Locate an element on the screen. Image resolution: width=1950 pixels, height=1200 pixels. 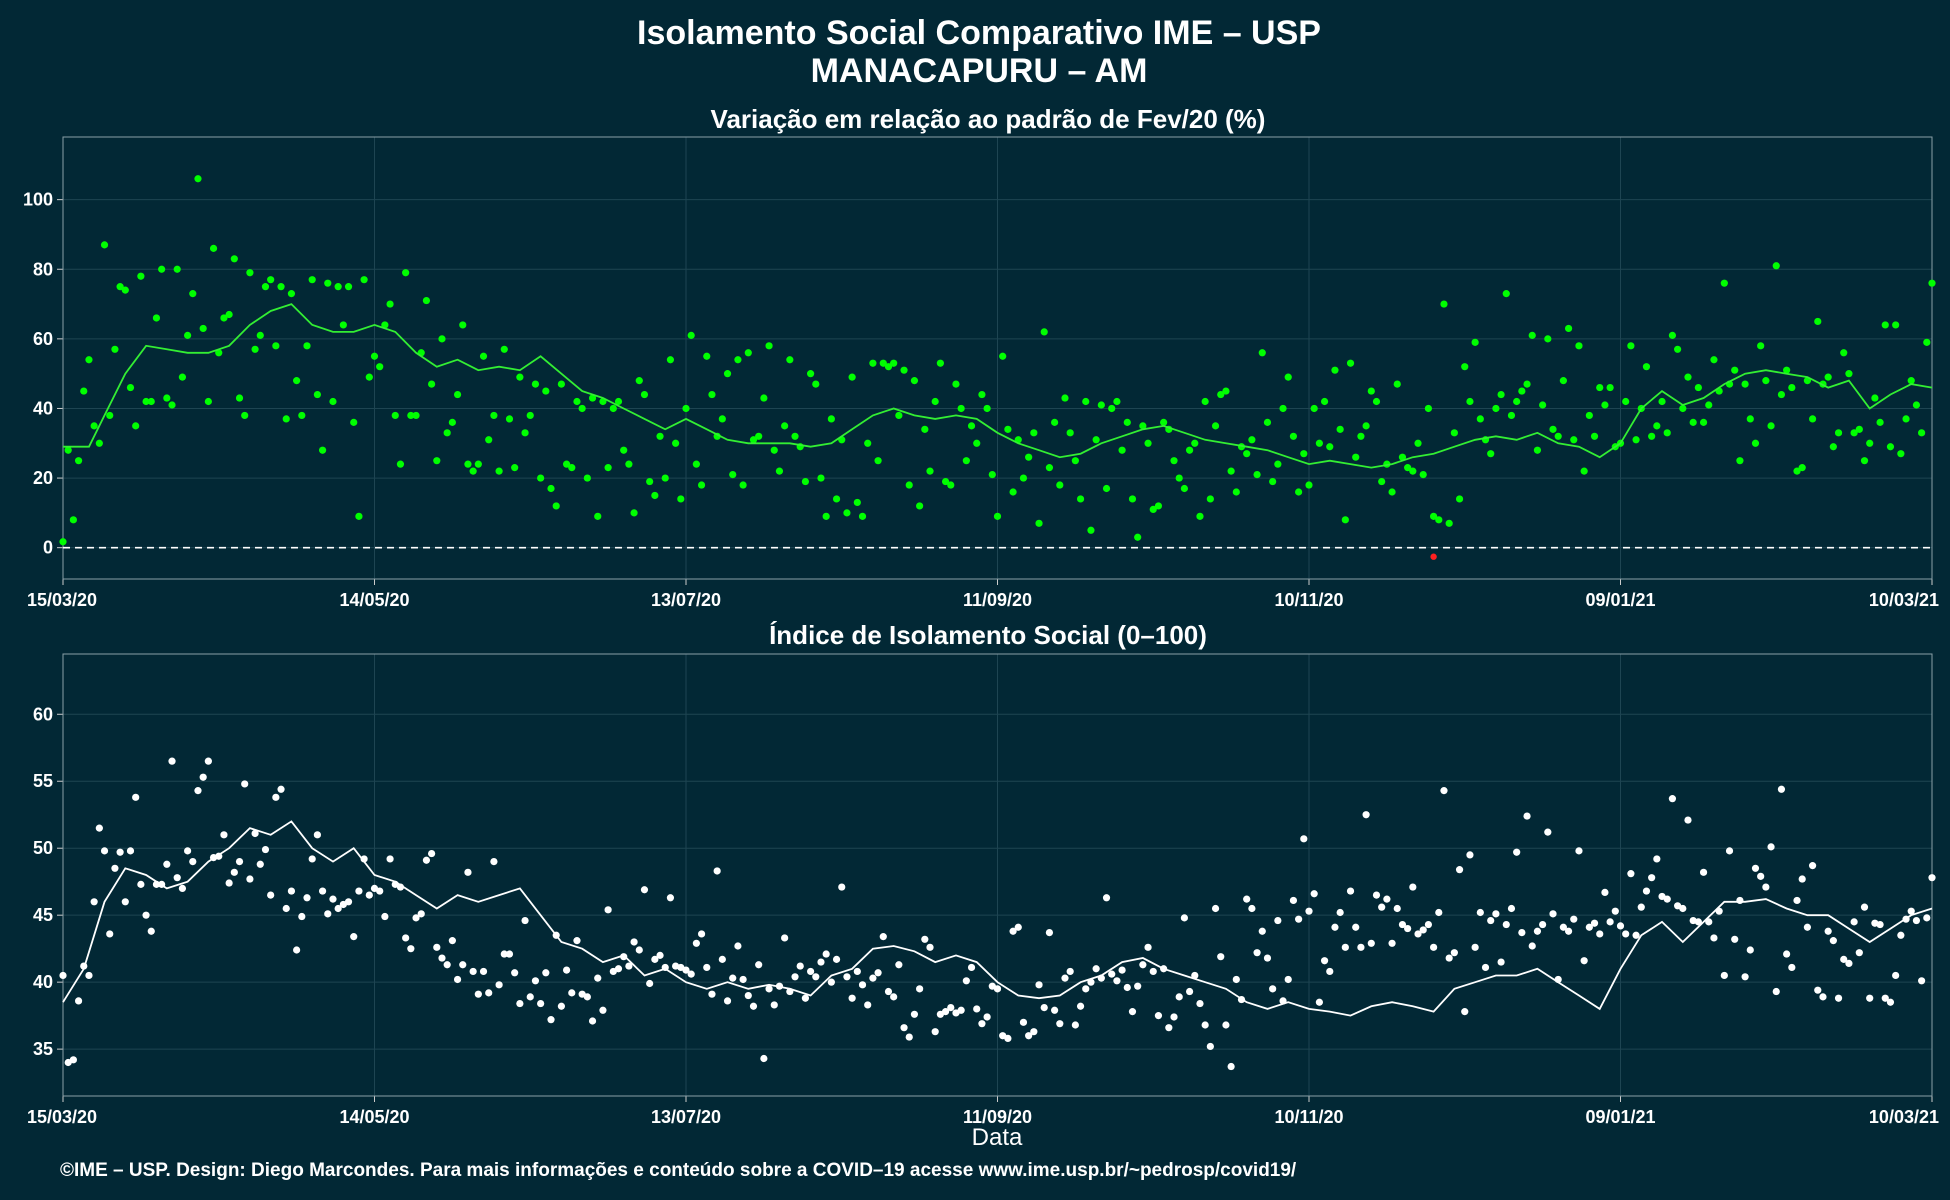
moving-average-line is located at coordinates (998, 386).